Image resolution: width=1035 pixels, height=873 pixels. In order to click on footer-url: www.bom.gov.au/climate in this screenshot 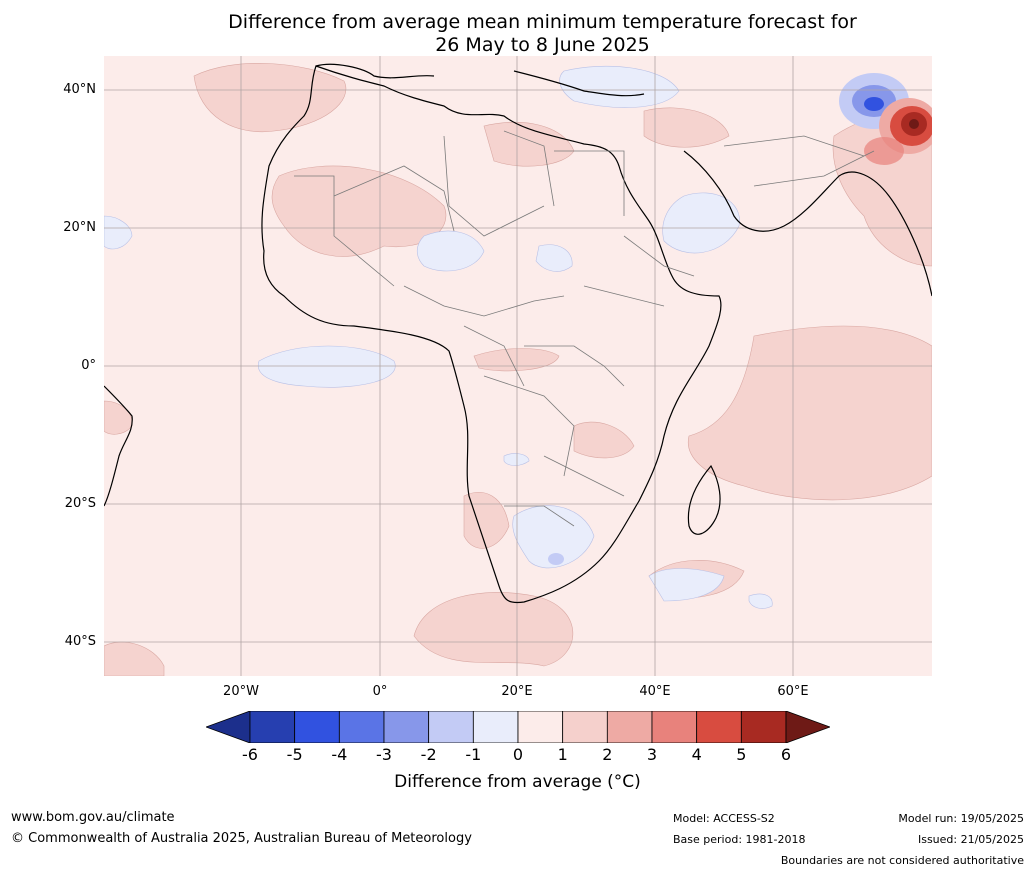, I will do `click(93, 817)`.